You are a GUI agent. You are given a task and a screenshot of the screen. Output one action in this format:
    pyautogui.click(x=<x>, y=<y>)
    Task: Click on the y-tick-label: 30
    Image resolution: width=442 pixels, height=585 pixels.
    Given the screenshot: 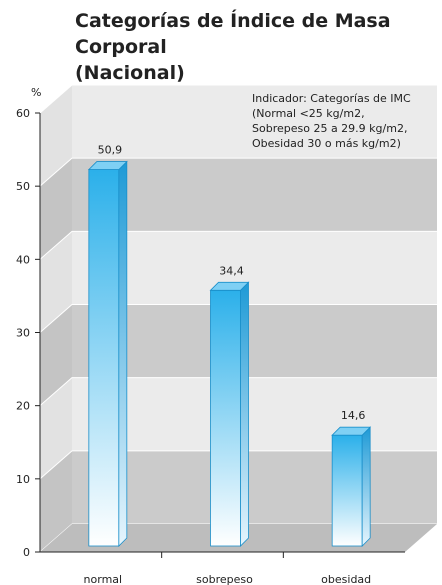 What is the action you would take?
    pyautogui.click(x=23, y=333)
    